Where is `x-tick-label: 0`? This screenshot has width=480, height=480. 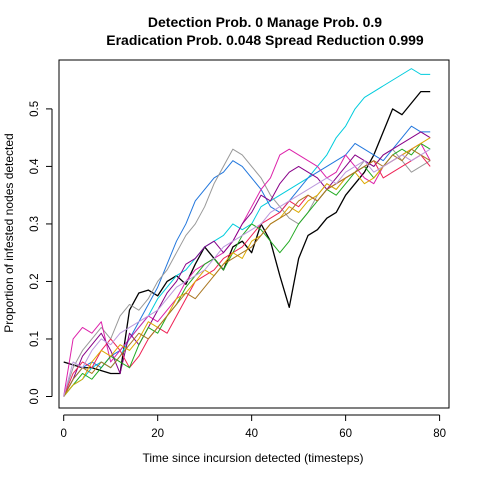
x-tick-label: 0 is located at coordinates (63, 434).